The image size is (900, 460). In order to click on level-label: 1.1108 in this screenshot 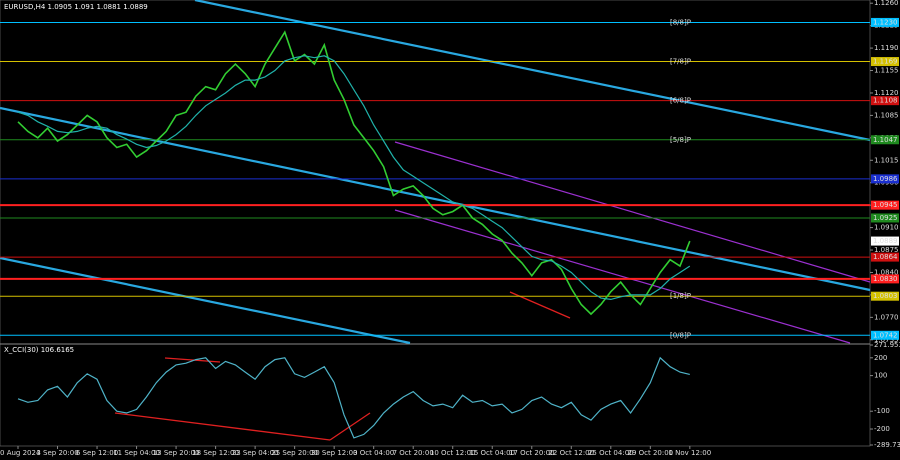, I will do `click(885, 101)`.